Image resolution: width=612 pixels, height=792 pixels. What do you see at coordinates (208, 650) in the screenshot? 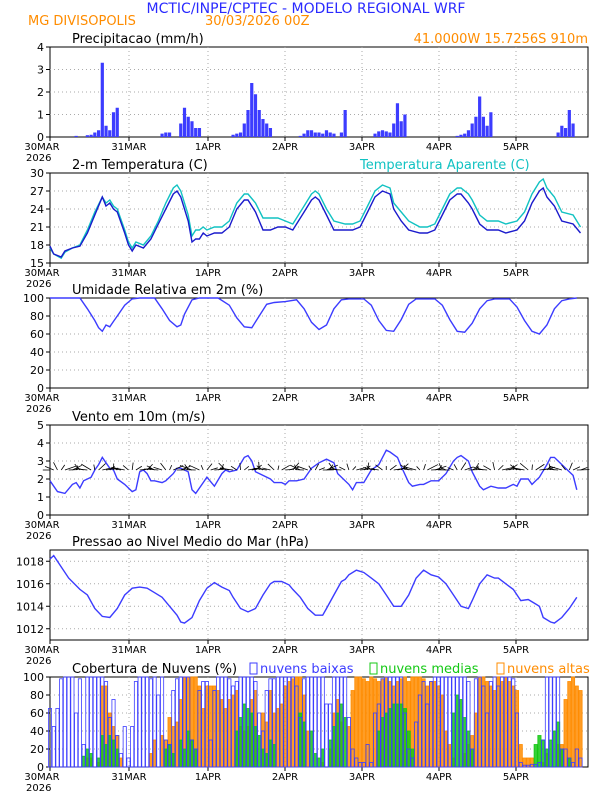
I see `x-tick-label: 1APR` at bounding box center [208, 650].